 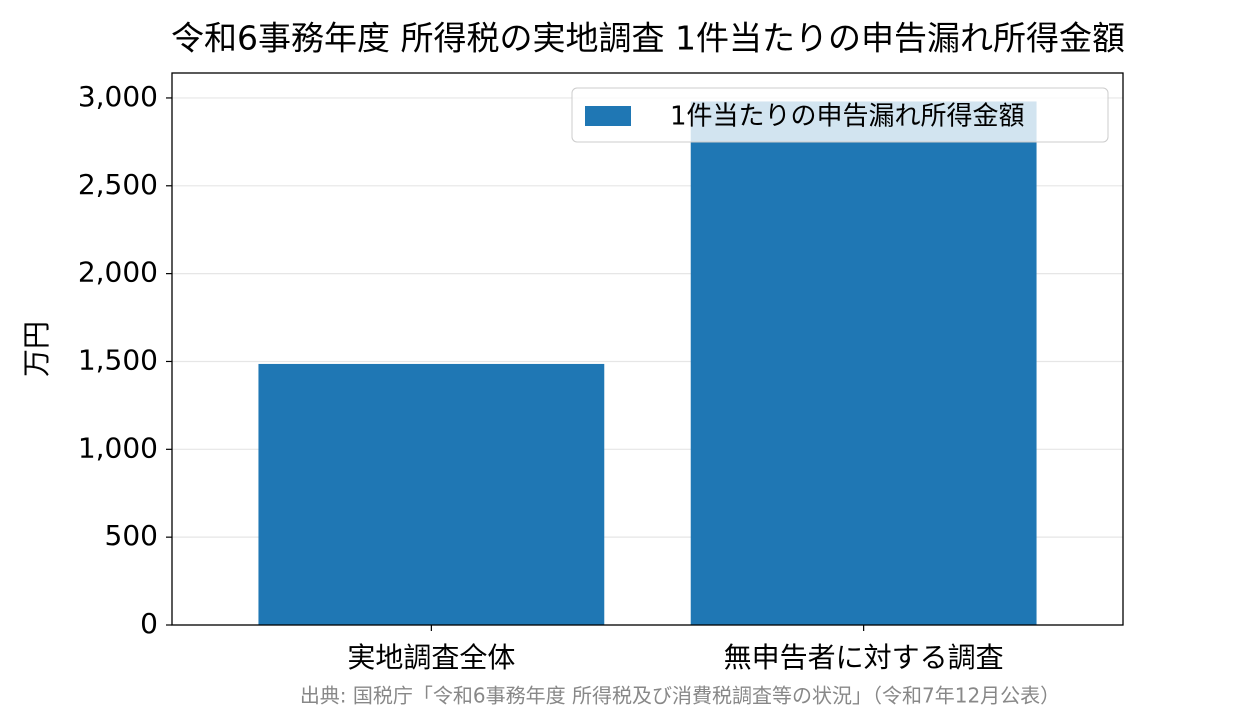 I want to click on x-tick-label: 実地調査全体, so click(x=431, y=657).